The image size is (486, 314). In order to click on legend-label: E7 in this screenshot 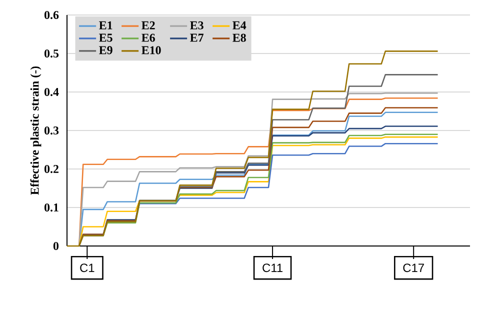, I will do `click(197, 38)`.